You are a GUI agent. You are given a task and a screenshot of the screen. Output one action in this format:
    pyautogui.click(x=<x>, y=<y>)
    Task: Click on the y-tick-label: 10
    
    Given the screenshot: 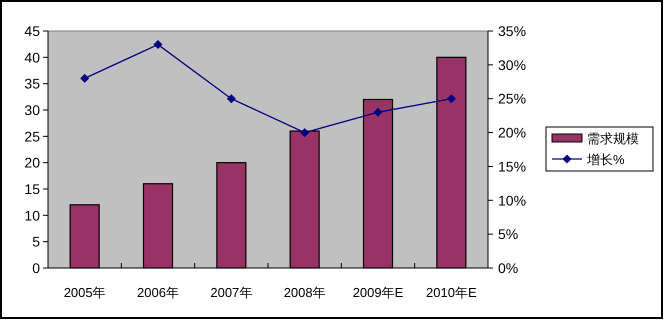 What is the action you would take?
    pyautogui.click(x=32, y=215)
    